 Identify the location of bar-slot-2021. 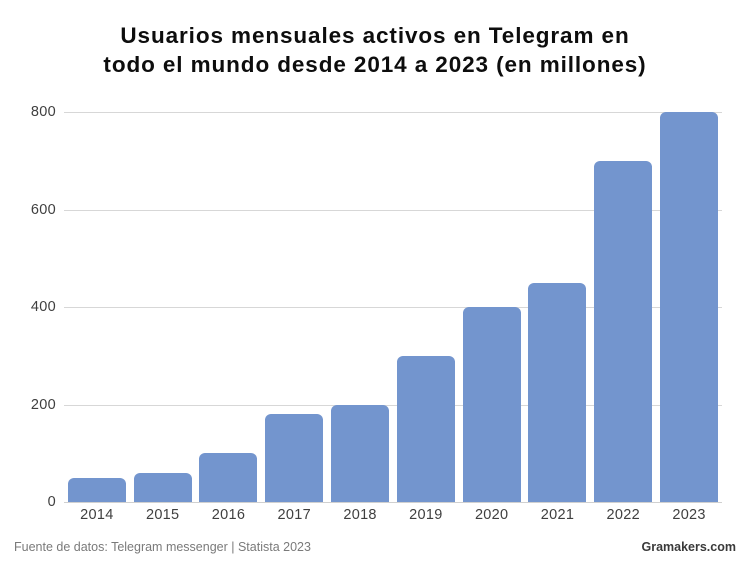
(558, 307).